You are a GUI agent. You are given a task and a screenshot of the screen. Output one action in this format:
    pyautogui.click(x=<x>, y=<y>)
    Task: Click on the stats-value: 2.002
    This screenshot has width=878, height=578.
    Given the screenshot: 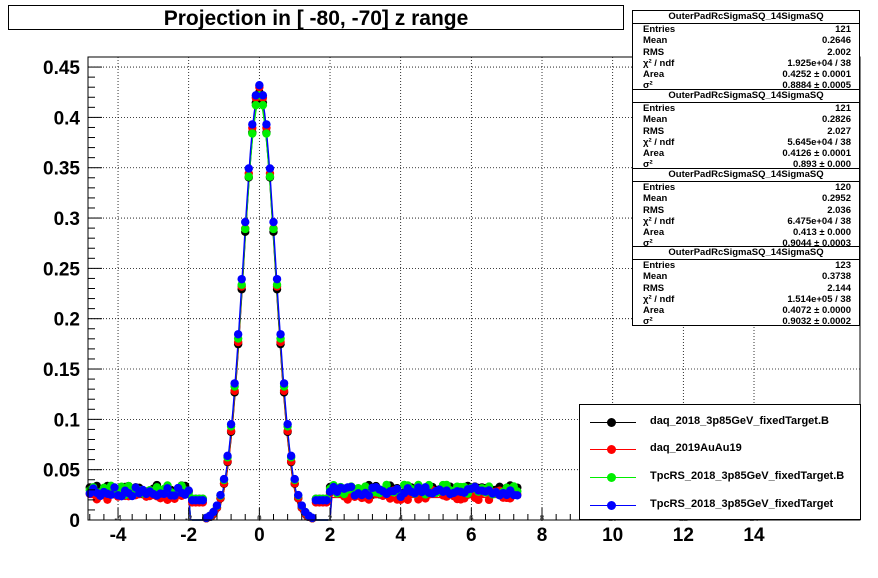 What is the action you would take?
    pyautogui.click(x=839, y=52)
    